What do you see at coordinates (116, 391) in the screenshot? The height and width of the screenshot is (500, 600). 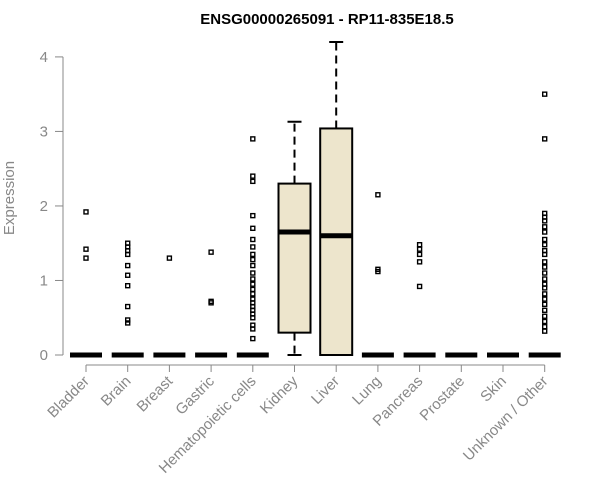 I see `x-tick-label: Brain` at bounding box center [116, 391].